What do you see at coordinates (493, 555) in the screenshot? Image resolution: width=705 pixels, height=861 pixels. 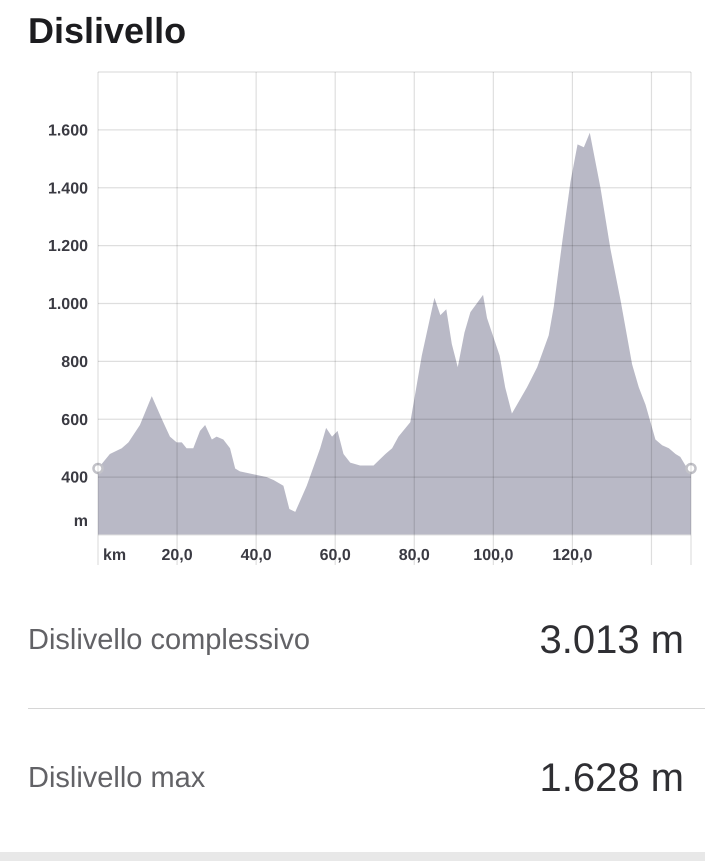 I see `x-tick-label: 100,0` at bounding box center [493, 555].